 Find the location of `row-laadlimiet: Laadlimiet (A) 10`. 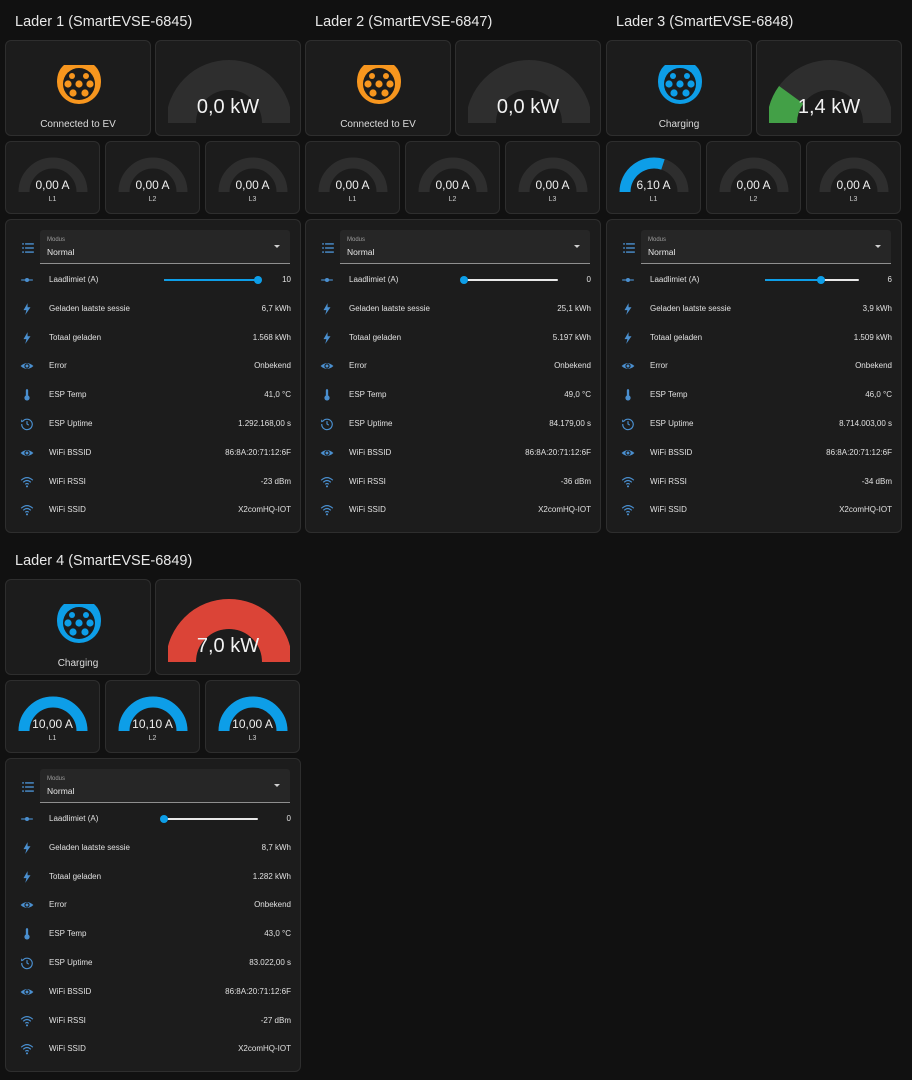

row-laadlimiet: Laadlimiet (A) 10 is located at coordinates (154, 280).